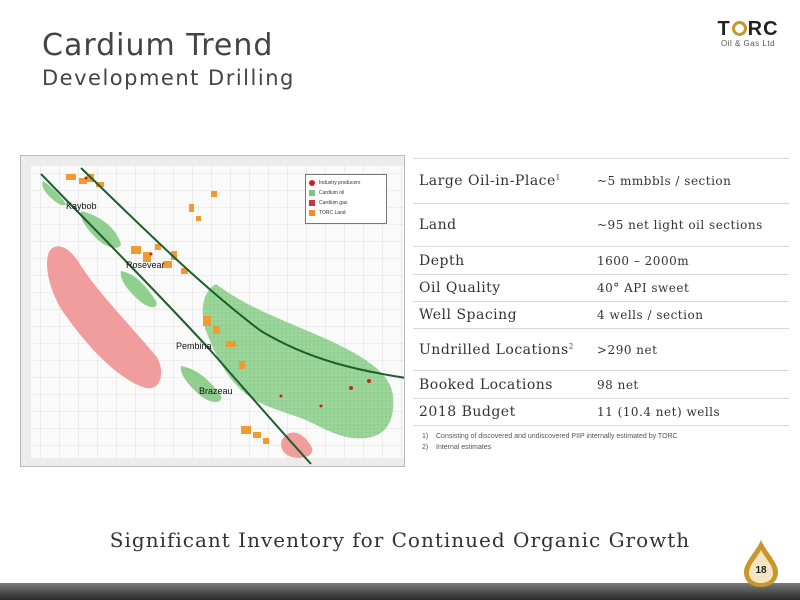  Describe the element at coordinates (504, 260) in the screenshot. I see `fact-label: Depth` at that location.